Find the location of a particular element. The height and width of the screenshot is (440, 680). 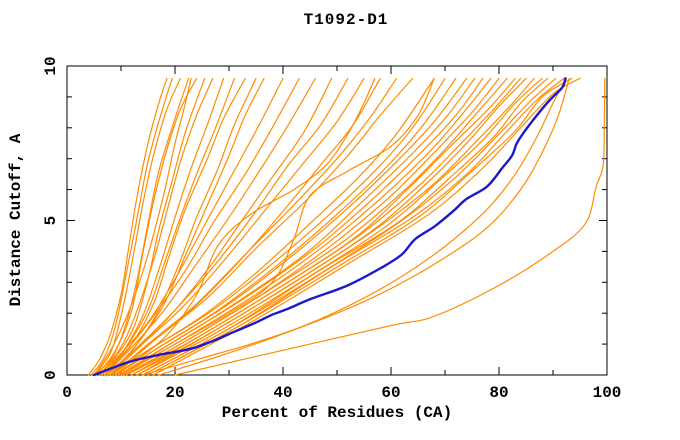

y-tick-label: 5 is located at coordinates (51, 221).